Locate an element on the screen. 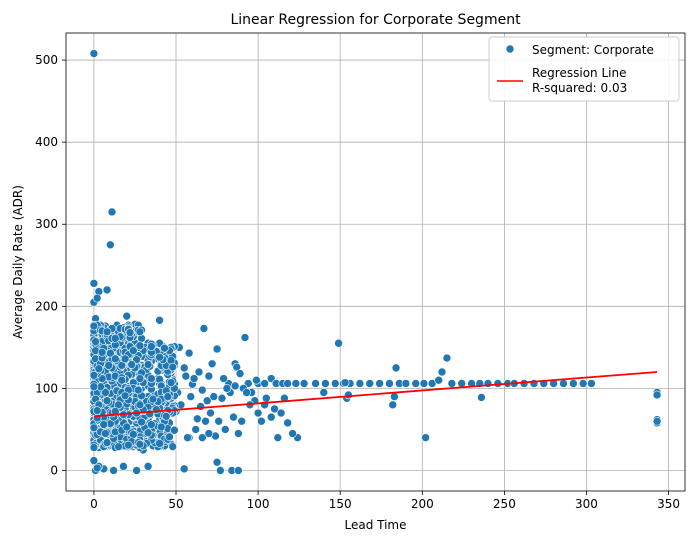  x-tick-label: 200 is located at coordinates (422, 504).